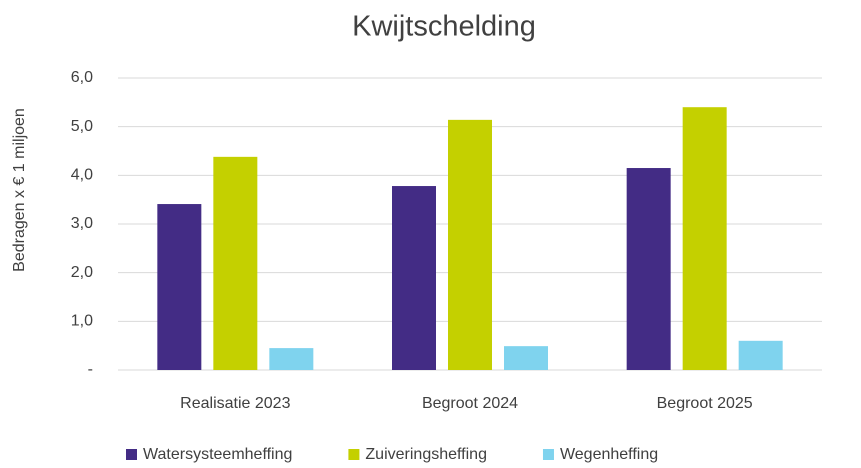 This screenshot has height=468, width=861. I want to click on legend-label: Watersysteemheffing, so click(217, 454).